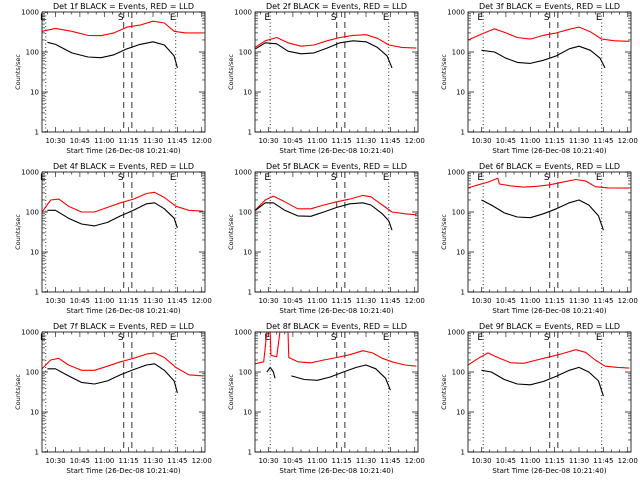  I want to click on chart-title: Det 4f BLACK = Events, RED = LLD, so click(123, 166).